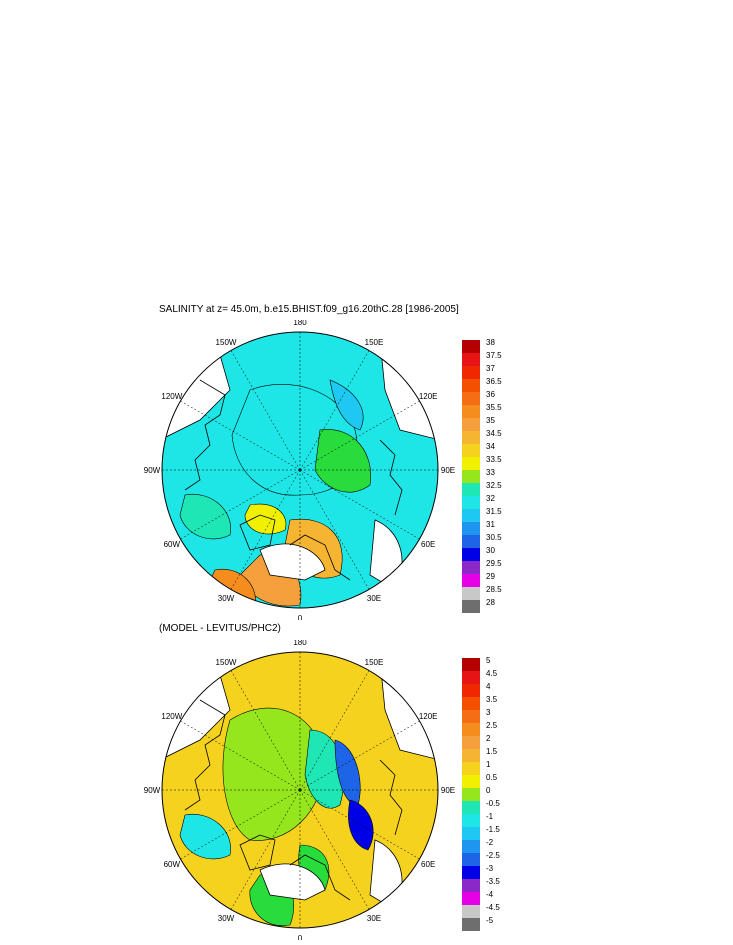  What do you see at coordinates (492, 699) in the screenshot?
I see `colorbar-label: 3.5` at bounding box center [492, 699].